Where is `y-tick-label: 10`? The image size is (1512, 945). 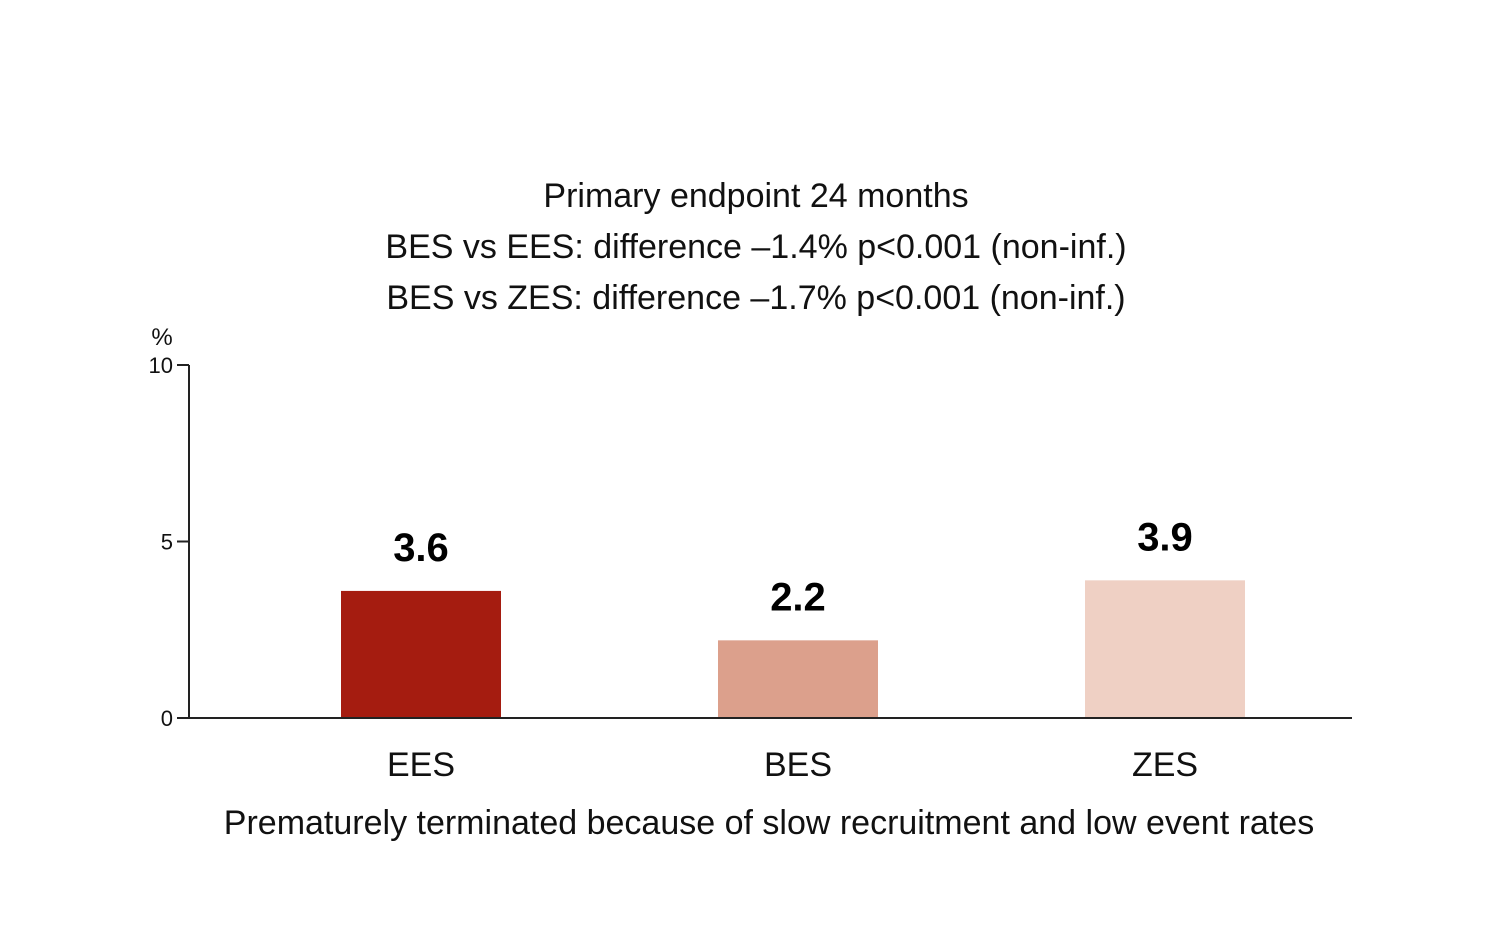
y-tick-label: 10 is located at coordinates (161, 365).